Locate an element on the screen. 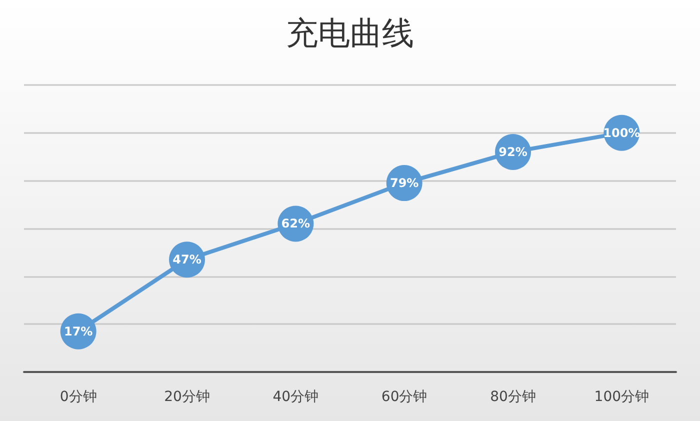 This screenshot has width=700, height=421. data-label: 92% is located at coordinates (513, 151).